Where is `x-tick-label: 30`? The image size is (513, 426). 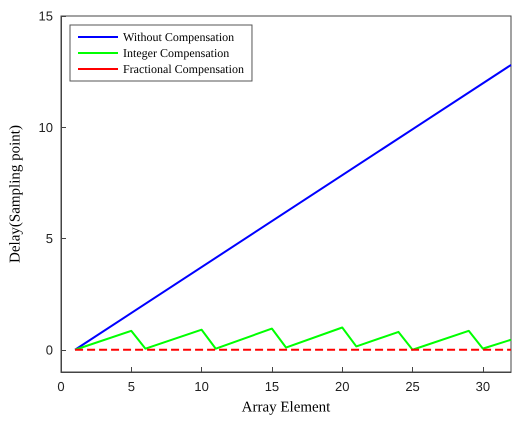
x-tick-label: 30 is located at coordinates (483, 386).